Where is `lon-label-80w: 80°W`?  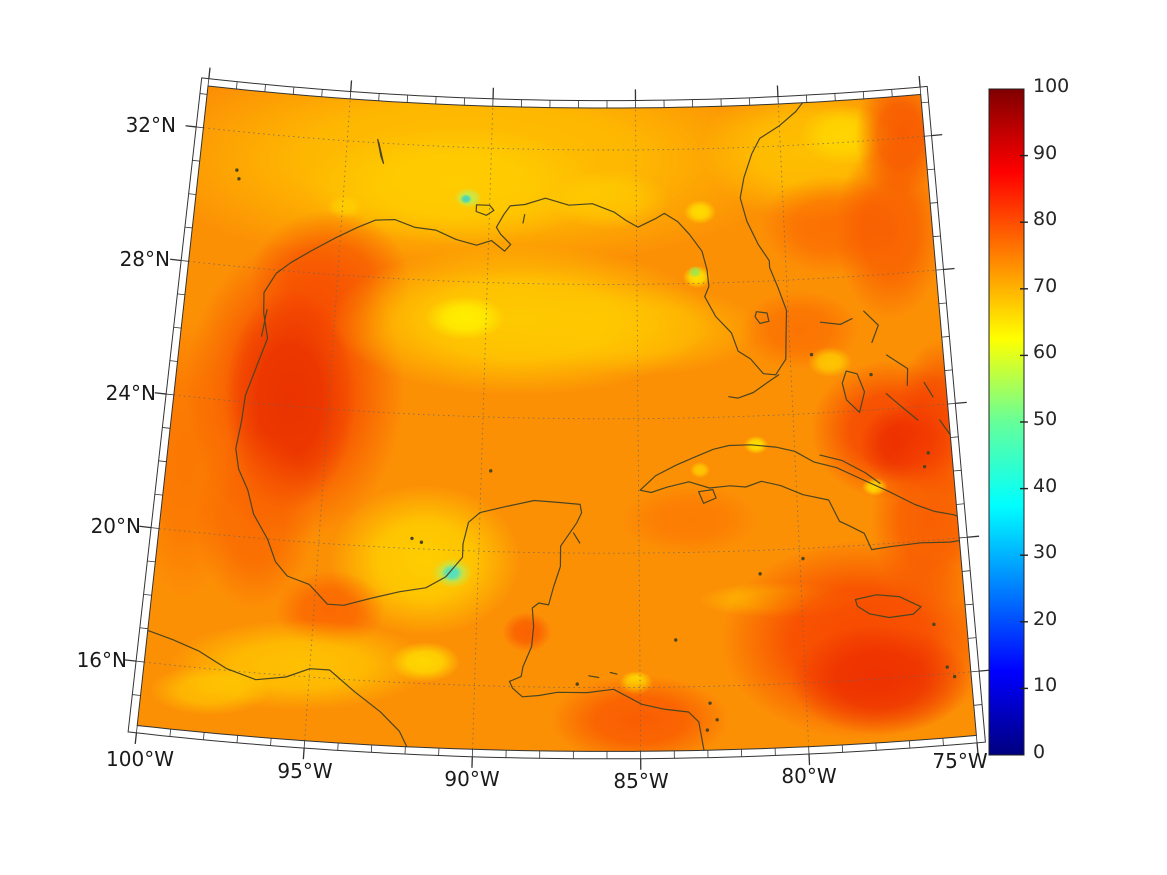
lon-label-80w: 80°W is located at coordinates (809, 776).